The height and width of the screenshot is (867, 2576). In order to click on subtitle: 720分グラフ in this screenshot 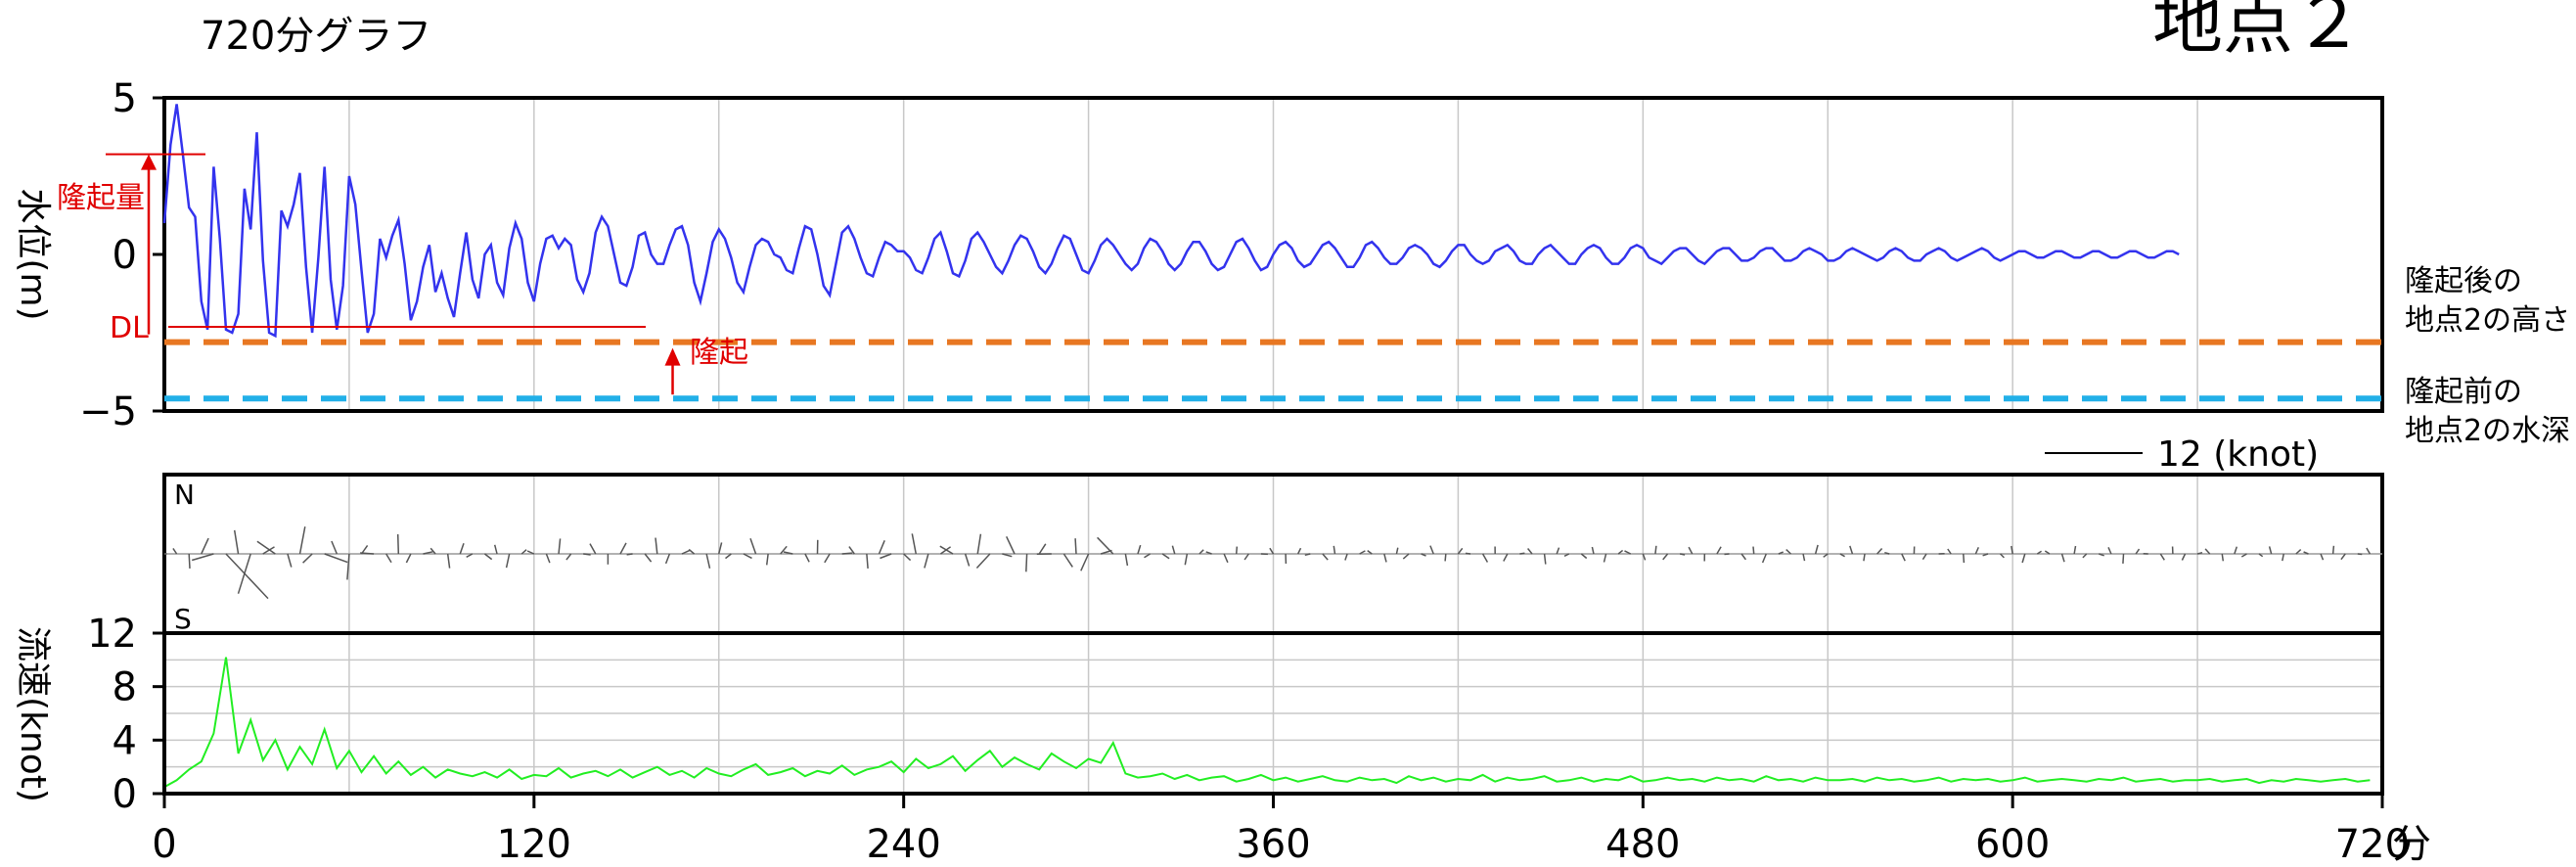, I will do `click(316, 36)`.